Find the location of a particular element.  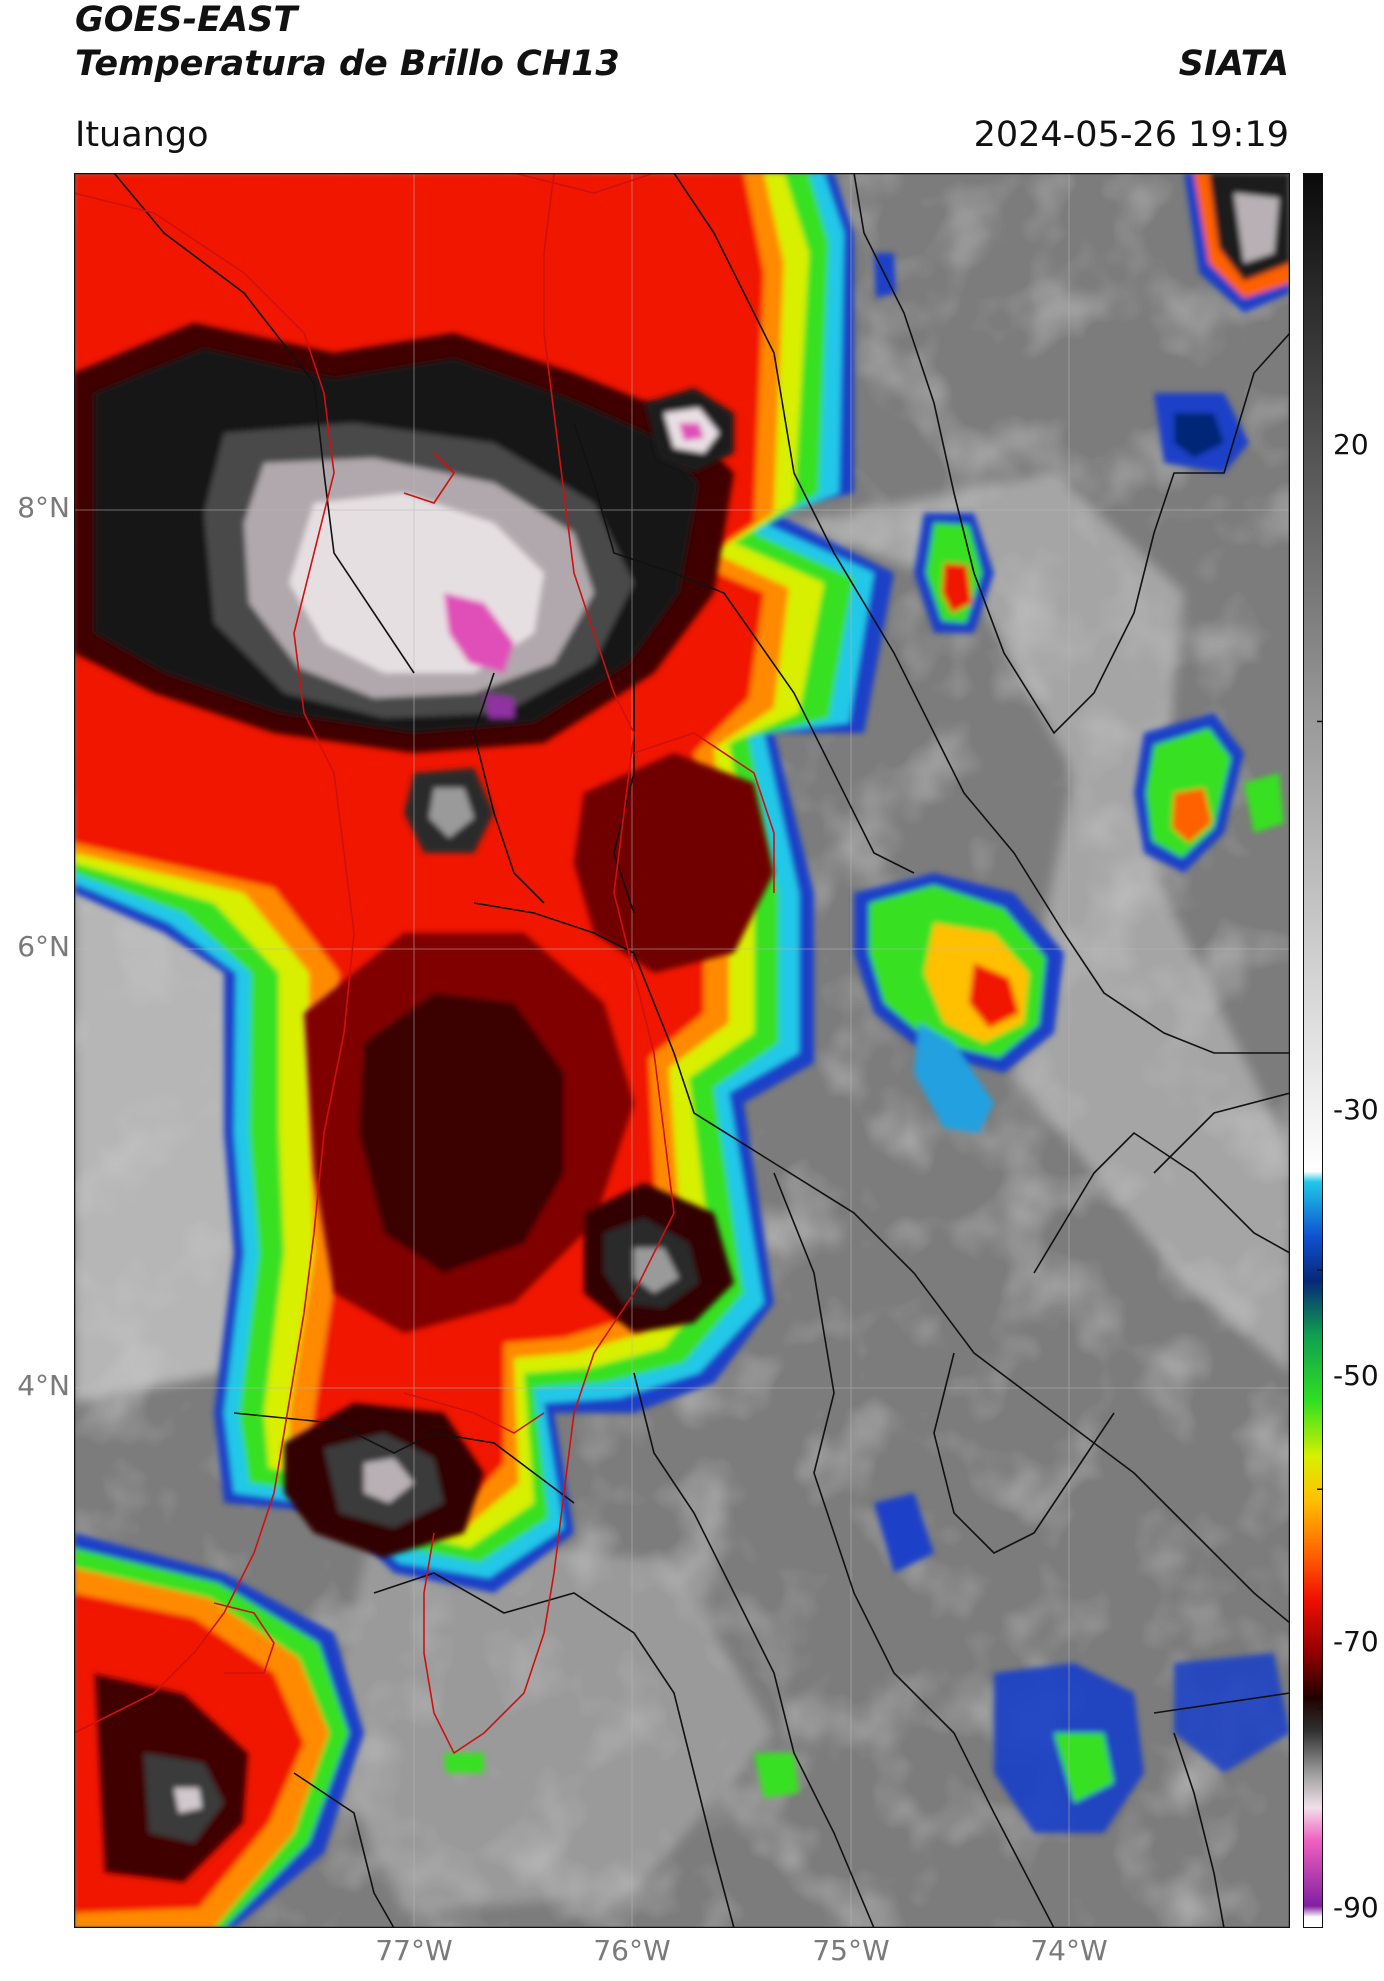

satellite-title: GOES-EAST is located at coordinates (186, 20).